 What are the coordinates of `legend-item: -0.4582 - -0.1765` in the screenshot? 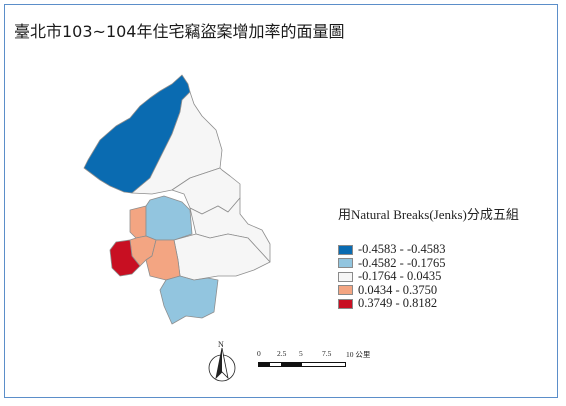 It's located at (392, 263).